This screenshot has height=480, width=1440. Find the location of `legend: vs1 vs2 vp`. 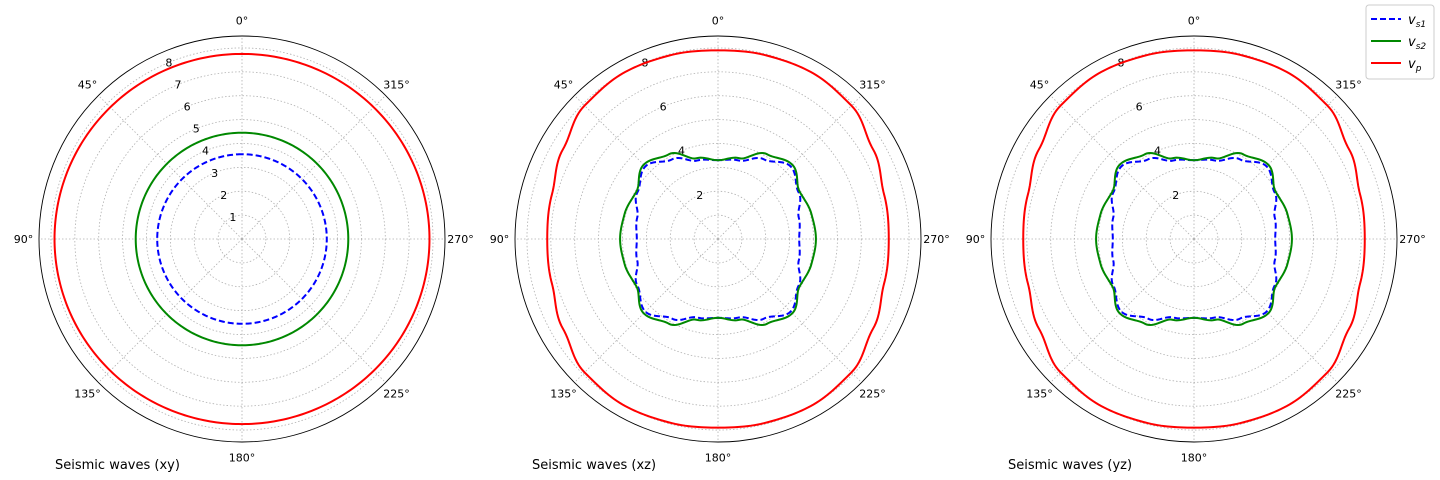

legend: vs1 vs2 vp is located at coordinates (1400, 42).